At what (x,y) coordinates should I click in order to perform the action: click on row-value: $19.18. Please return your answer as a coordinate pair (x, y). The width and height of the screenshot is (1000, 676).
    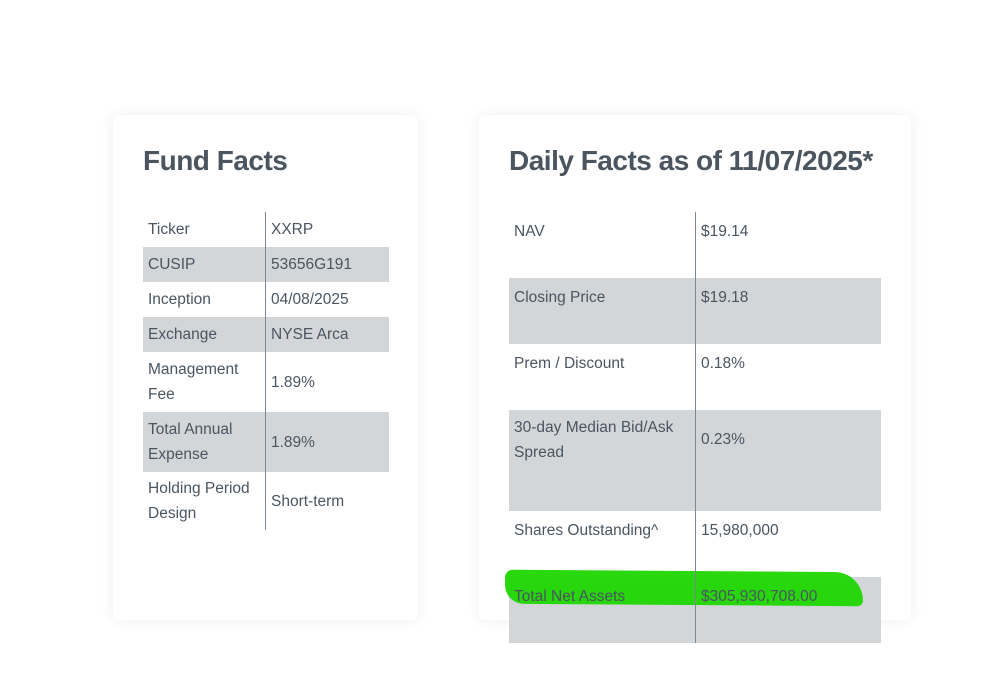
    Looking at the image, I should click on (788, 311).